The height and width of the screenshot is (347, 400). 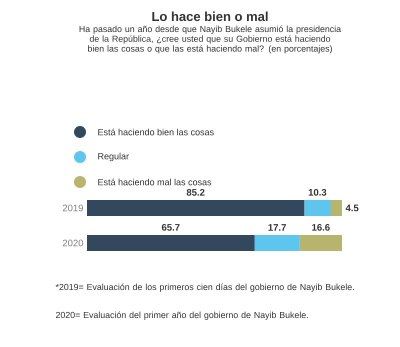 What do you see at coordinates (195, 192) in the screenshot?
I see `data-label: 85.2` at bounding box center [195, 192].